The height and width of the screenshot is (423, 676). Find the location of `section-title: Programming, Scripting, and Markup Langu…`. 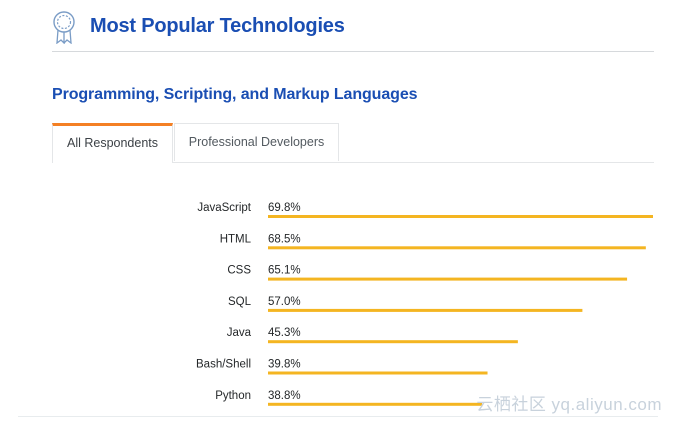

section-title: Programming, Scripting, and Markup Langu… is located at coordinates (235, 94).